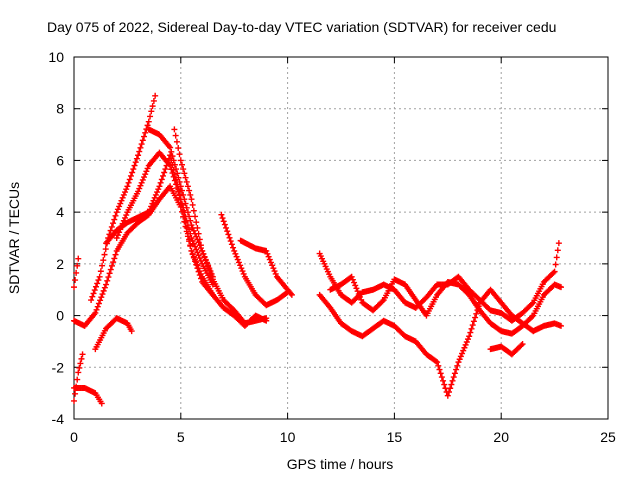  I want to click on y-tick-label: 4, so click(60, 212).